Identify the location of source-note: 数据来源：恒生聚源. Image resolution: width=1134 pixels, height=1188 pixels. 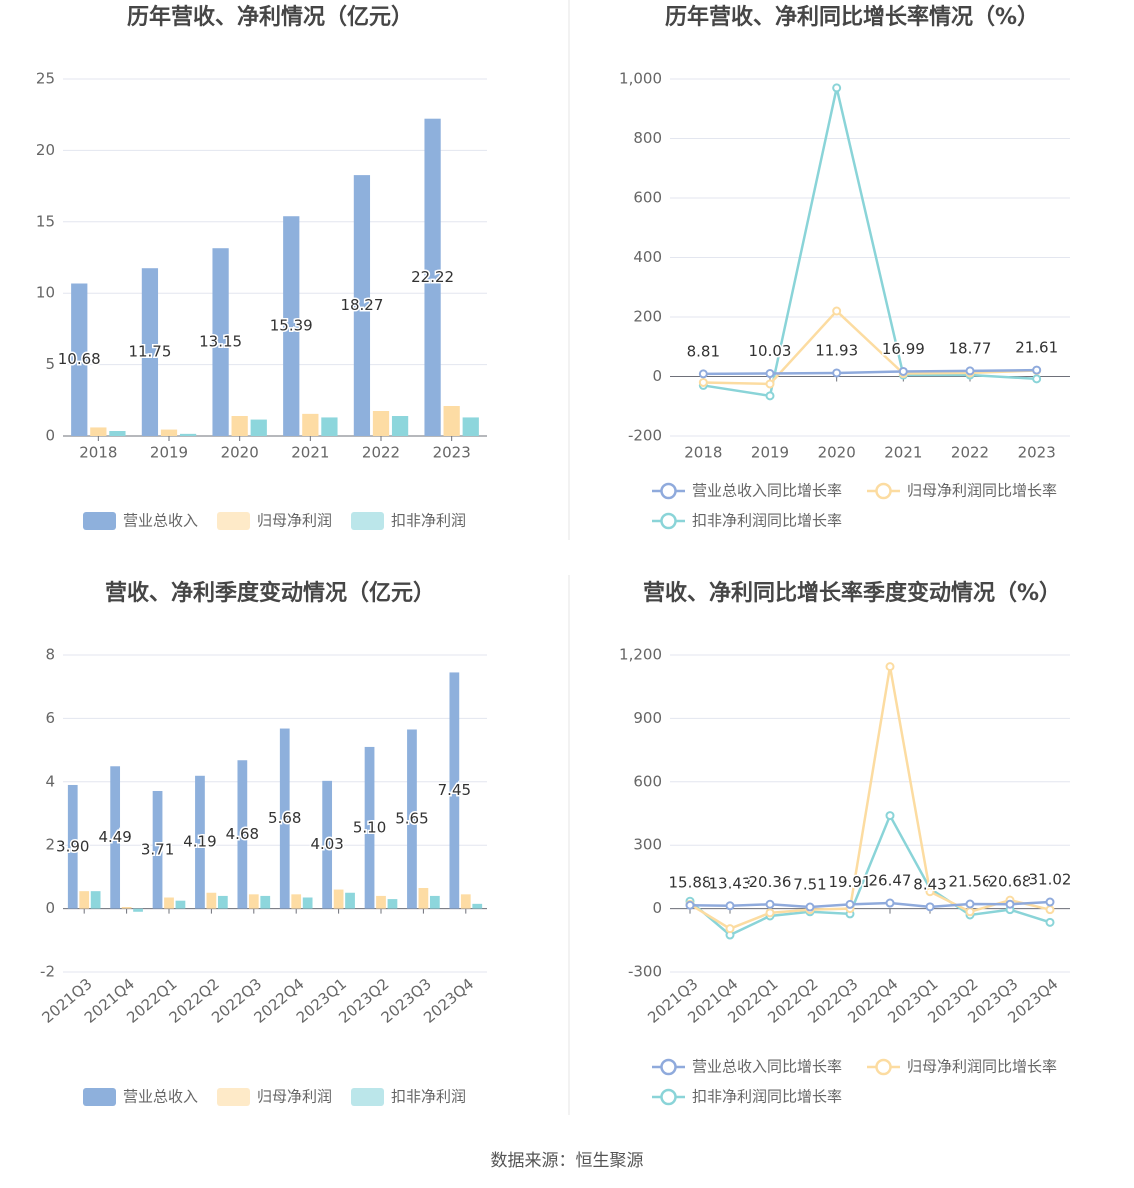
(567, 1161).